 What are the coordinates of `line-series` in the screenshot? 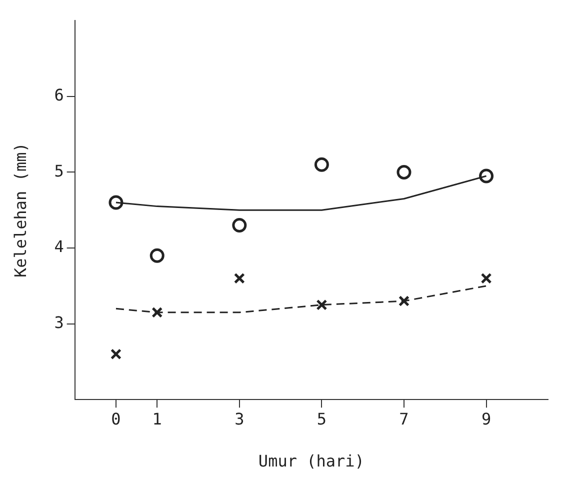 It's located at (301, 299).